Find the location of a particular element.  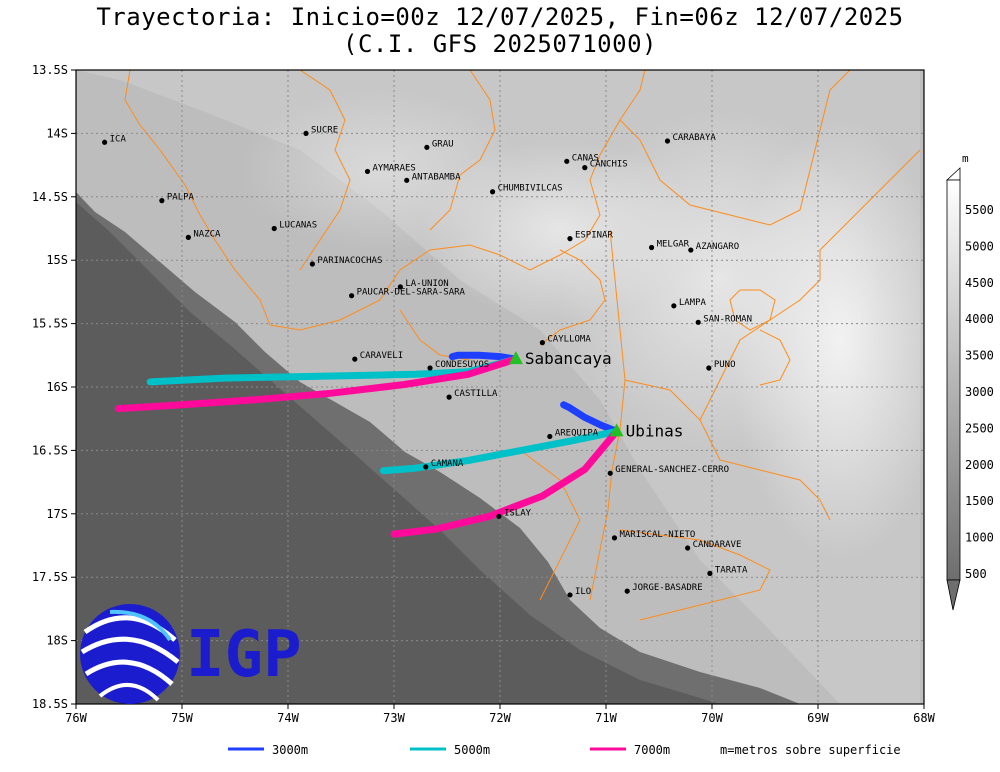

y-tick-label: 15S is located at coordinates (57, 260).